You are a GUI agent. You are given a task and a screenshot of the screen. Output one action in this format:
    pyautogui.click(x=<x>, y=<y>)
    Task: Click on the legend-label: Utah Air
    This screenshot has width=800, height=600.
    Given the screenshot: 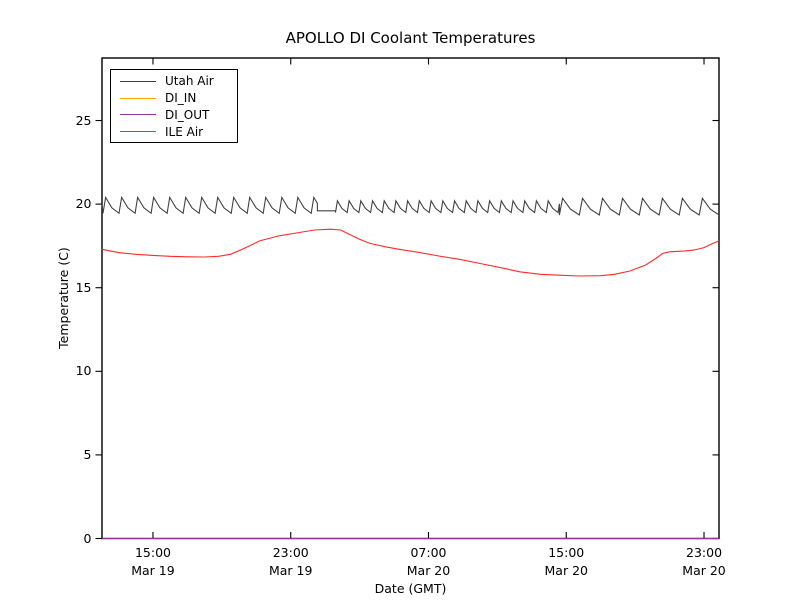 What is the action you would take?
    pyautogui.click(x=189, y=81)
    